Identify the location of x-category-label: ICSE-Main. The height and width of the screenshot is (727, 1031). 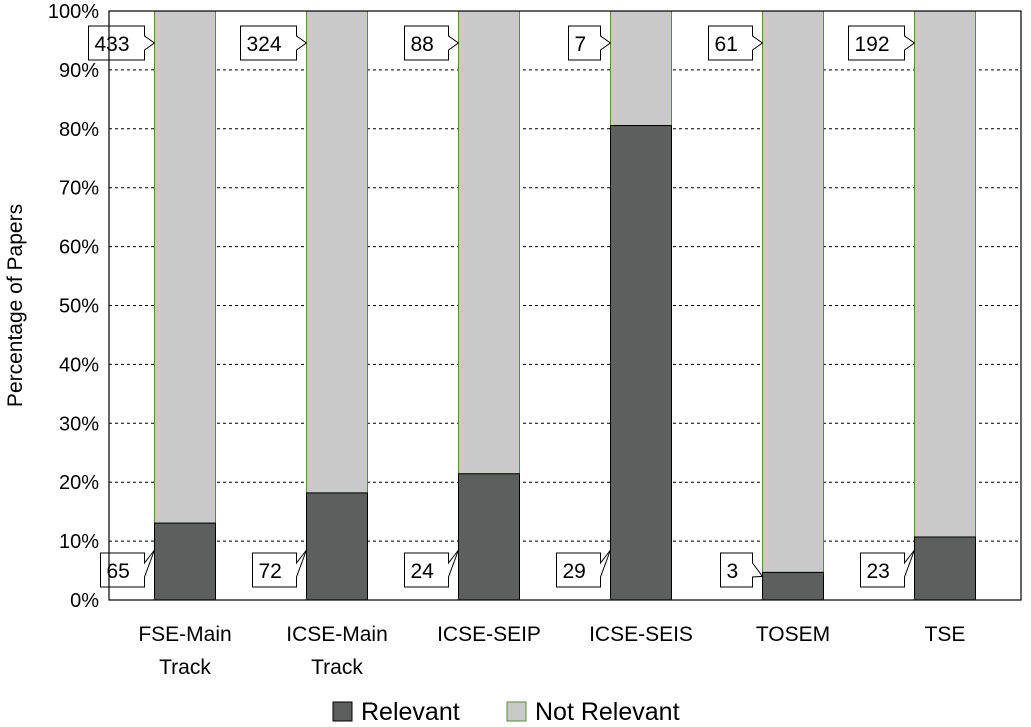
(337, 634).